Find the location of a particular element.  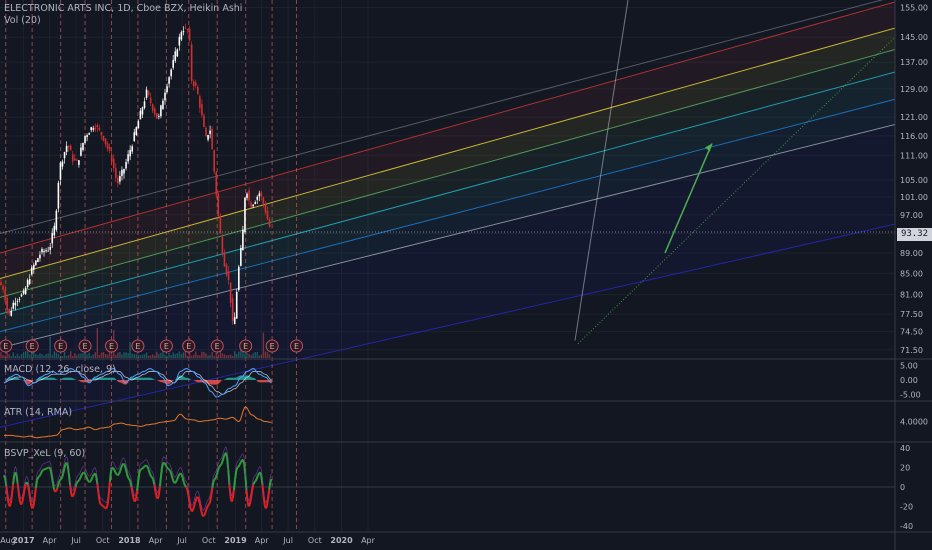

atr-legend: ATR (14, RMA) is located at coordinates (38, 412).